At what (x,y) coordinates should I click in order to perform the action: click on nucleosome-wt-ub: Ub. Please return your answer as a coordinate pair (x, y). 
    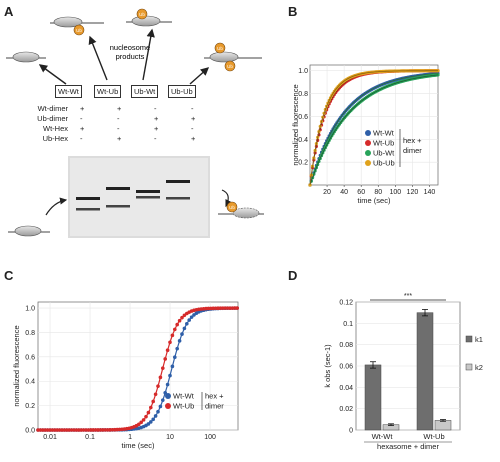
    Looking at the image, I should click on (77, 26).